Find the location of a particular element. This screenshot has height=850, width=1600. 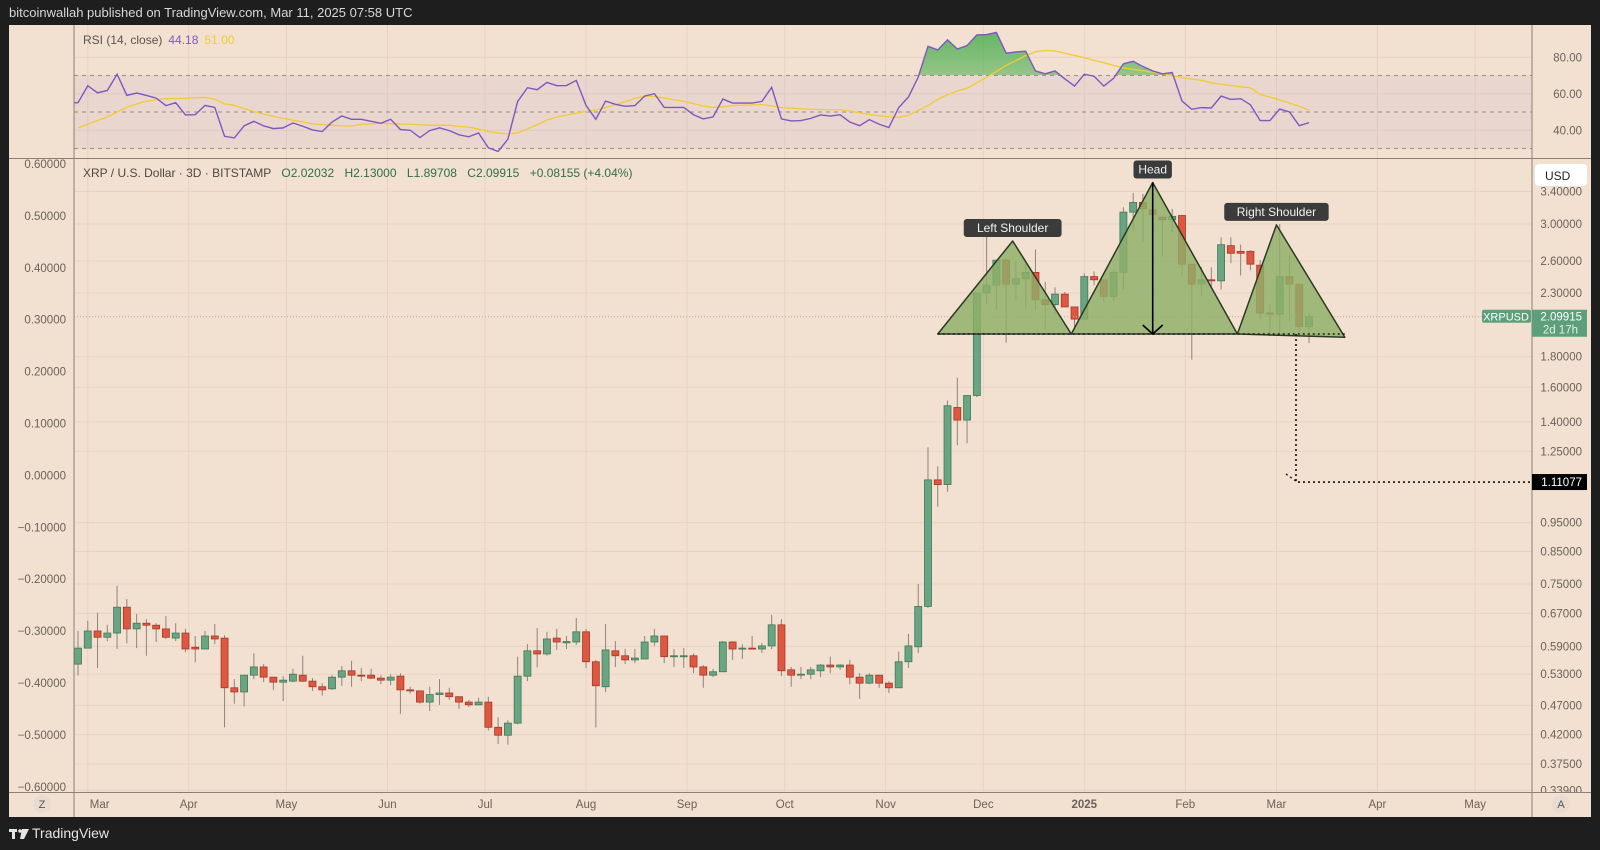

label-text: Head is located at coordinates (1152, 169).